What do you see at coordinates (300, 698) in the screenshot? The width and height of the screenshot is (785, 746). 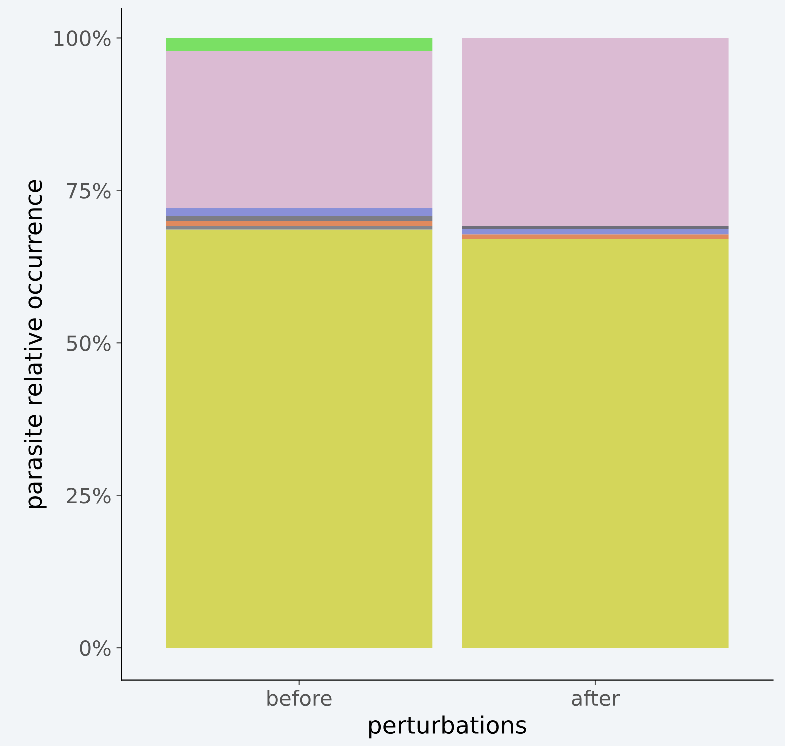 I see `x-tick-label: before` at bounding box center [300, 698].